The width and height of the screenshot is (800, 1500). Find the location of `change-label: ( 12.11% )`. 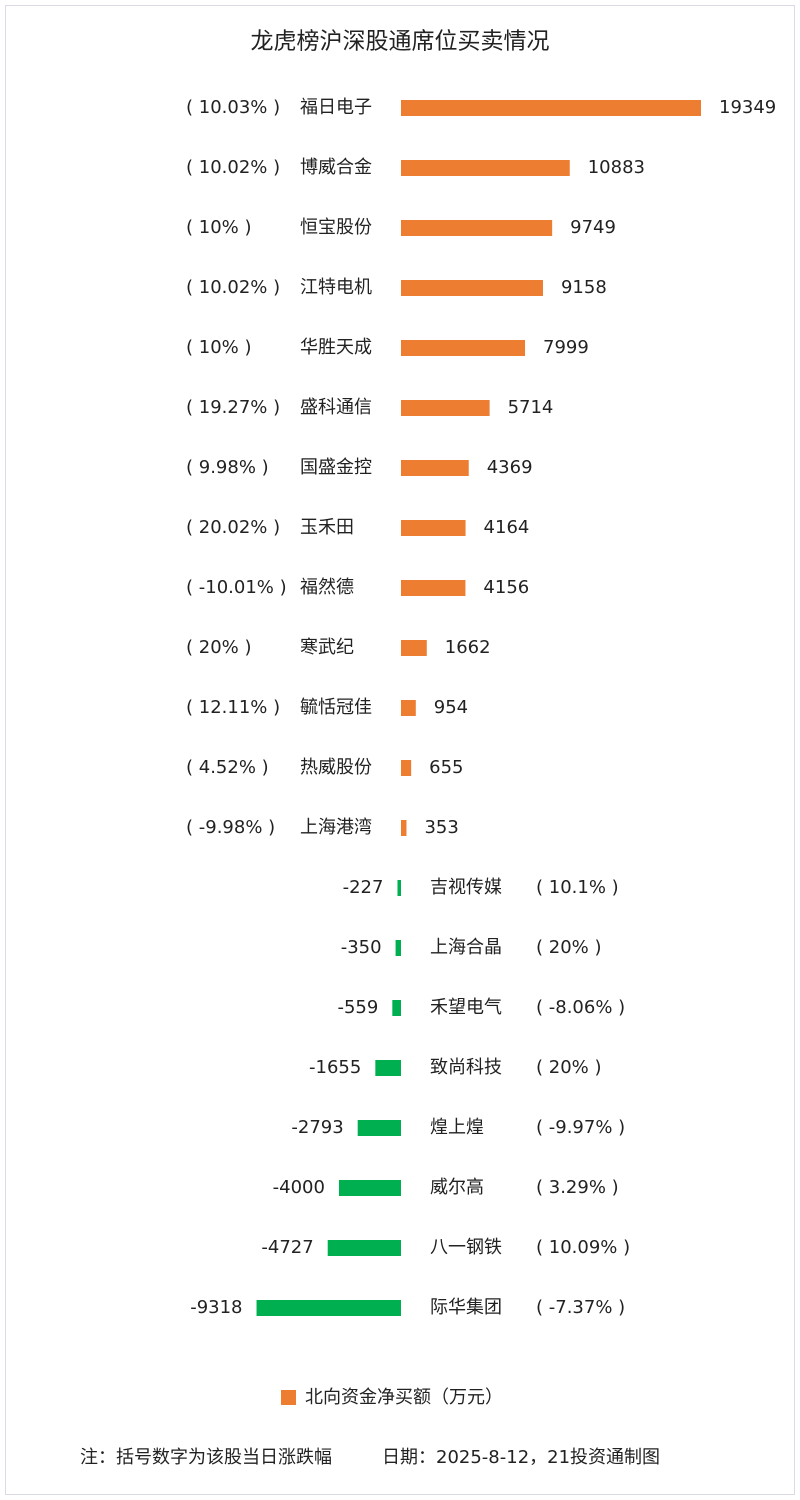

change-label: ( 12.11% ) is located at coordinates (233, 707).